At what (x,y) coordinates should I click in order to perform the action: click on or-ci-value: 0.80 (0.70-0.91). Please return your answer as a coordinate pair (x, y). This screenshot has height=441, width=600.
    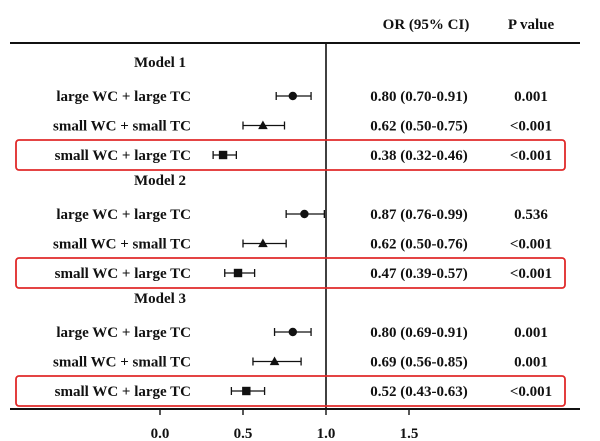
    Looking at the image, I should click on (419, 97).